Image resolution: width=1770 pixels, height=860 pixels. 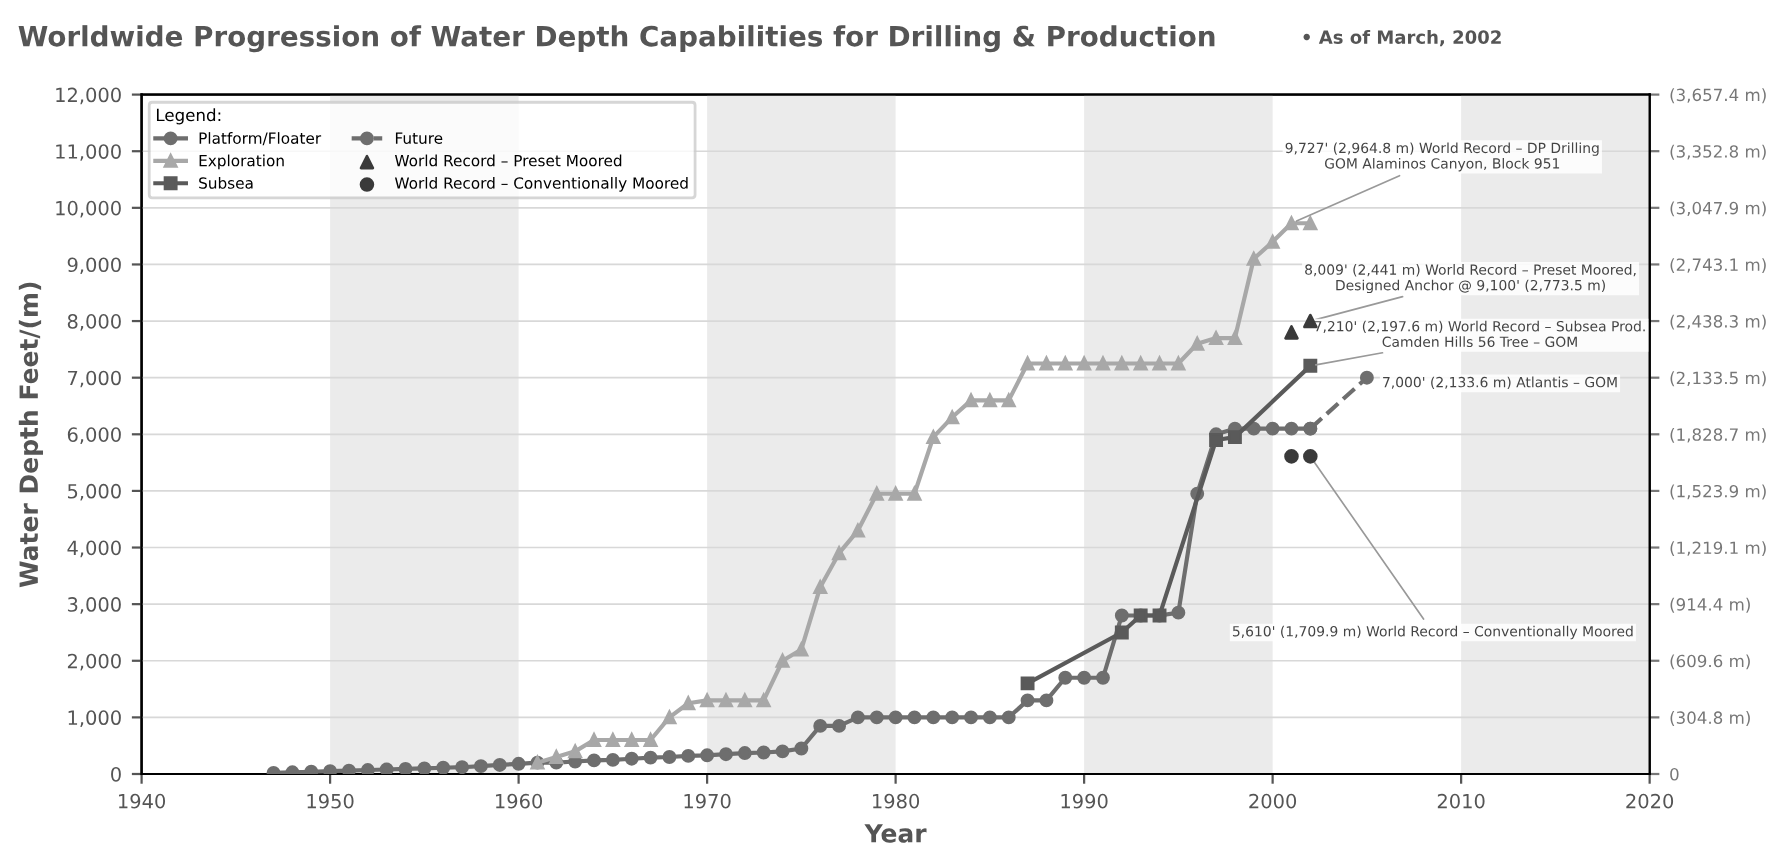 I want to click on x-tick-label: 1990, so click(x=1084, y=801).